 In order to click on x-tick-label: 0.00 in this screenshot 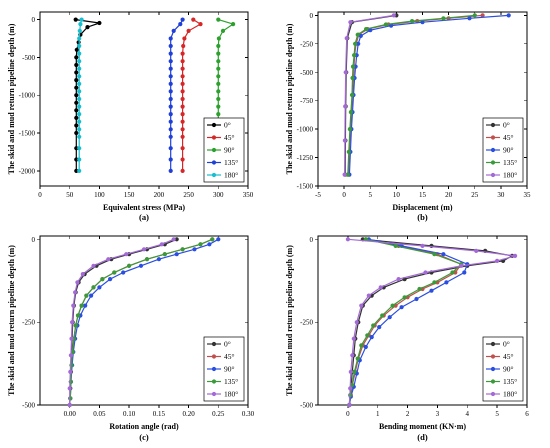, I will do `click(70, 414)`.